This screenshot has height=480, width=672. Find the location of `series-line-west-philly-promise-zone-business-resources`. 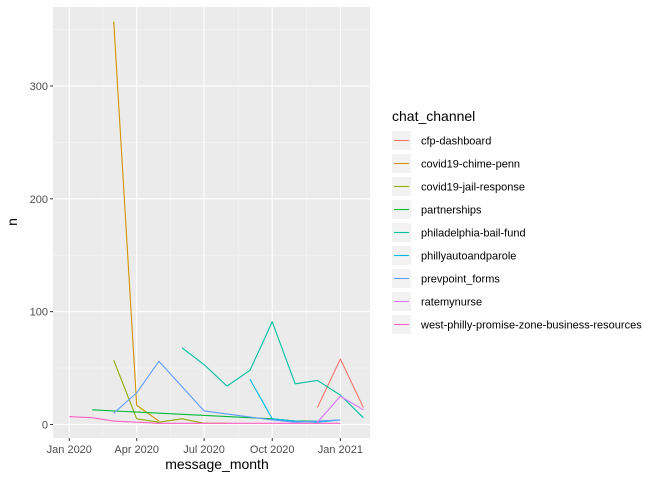

series-line-west-philly-promise-zone-business-resources is located at coordinates (205, 420).